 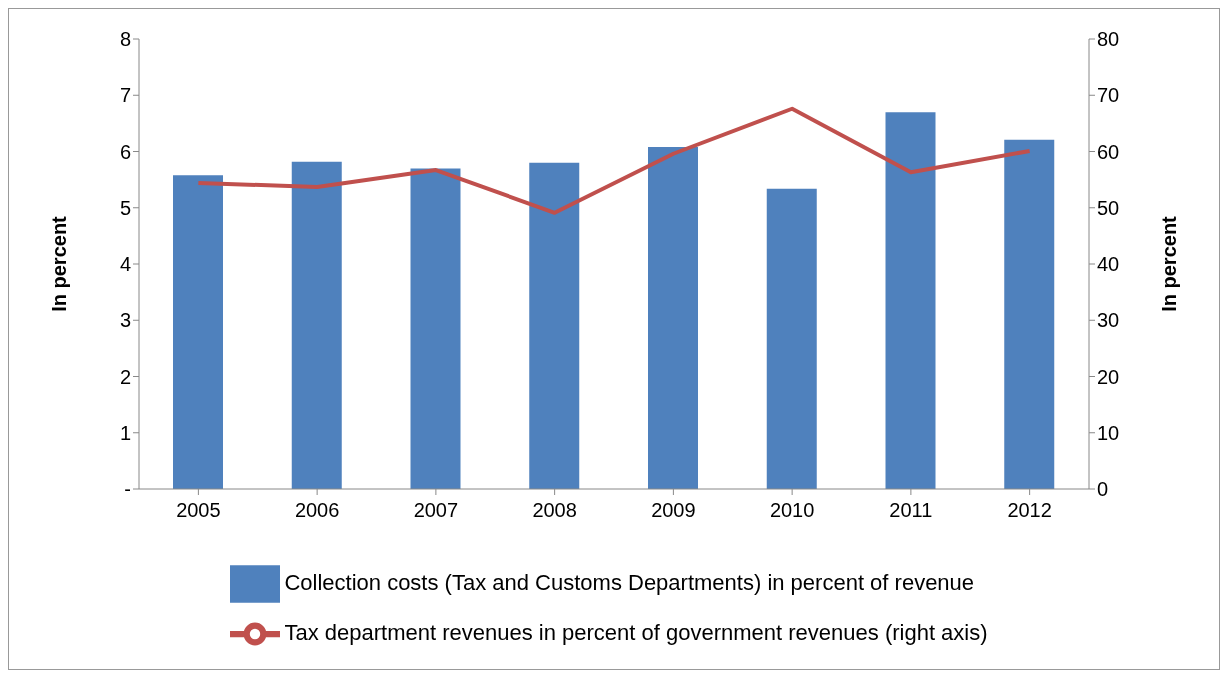 What do you see at coordinates (436, 510) in the screenshot?
I see `x-tick-label: 2007` at bounding box center [436, 510].